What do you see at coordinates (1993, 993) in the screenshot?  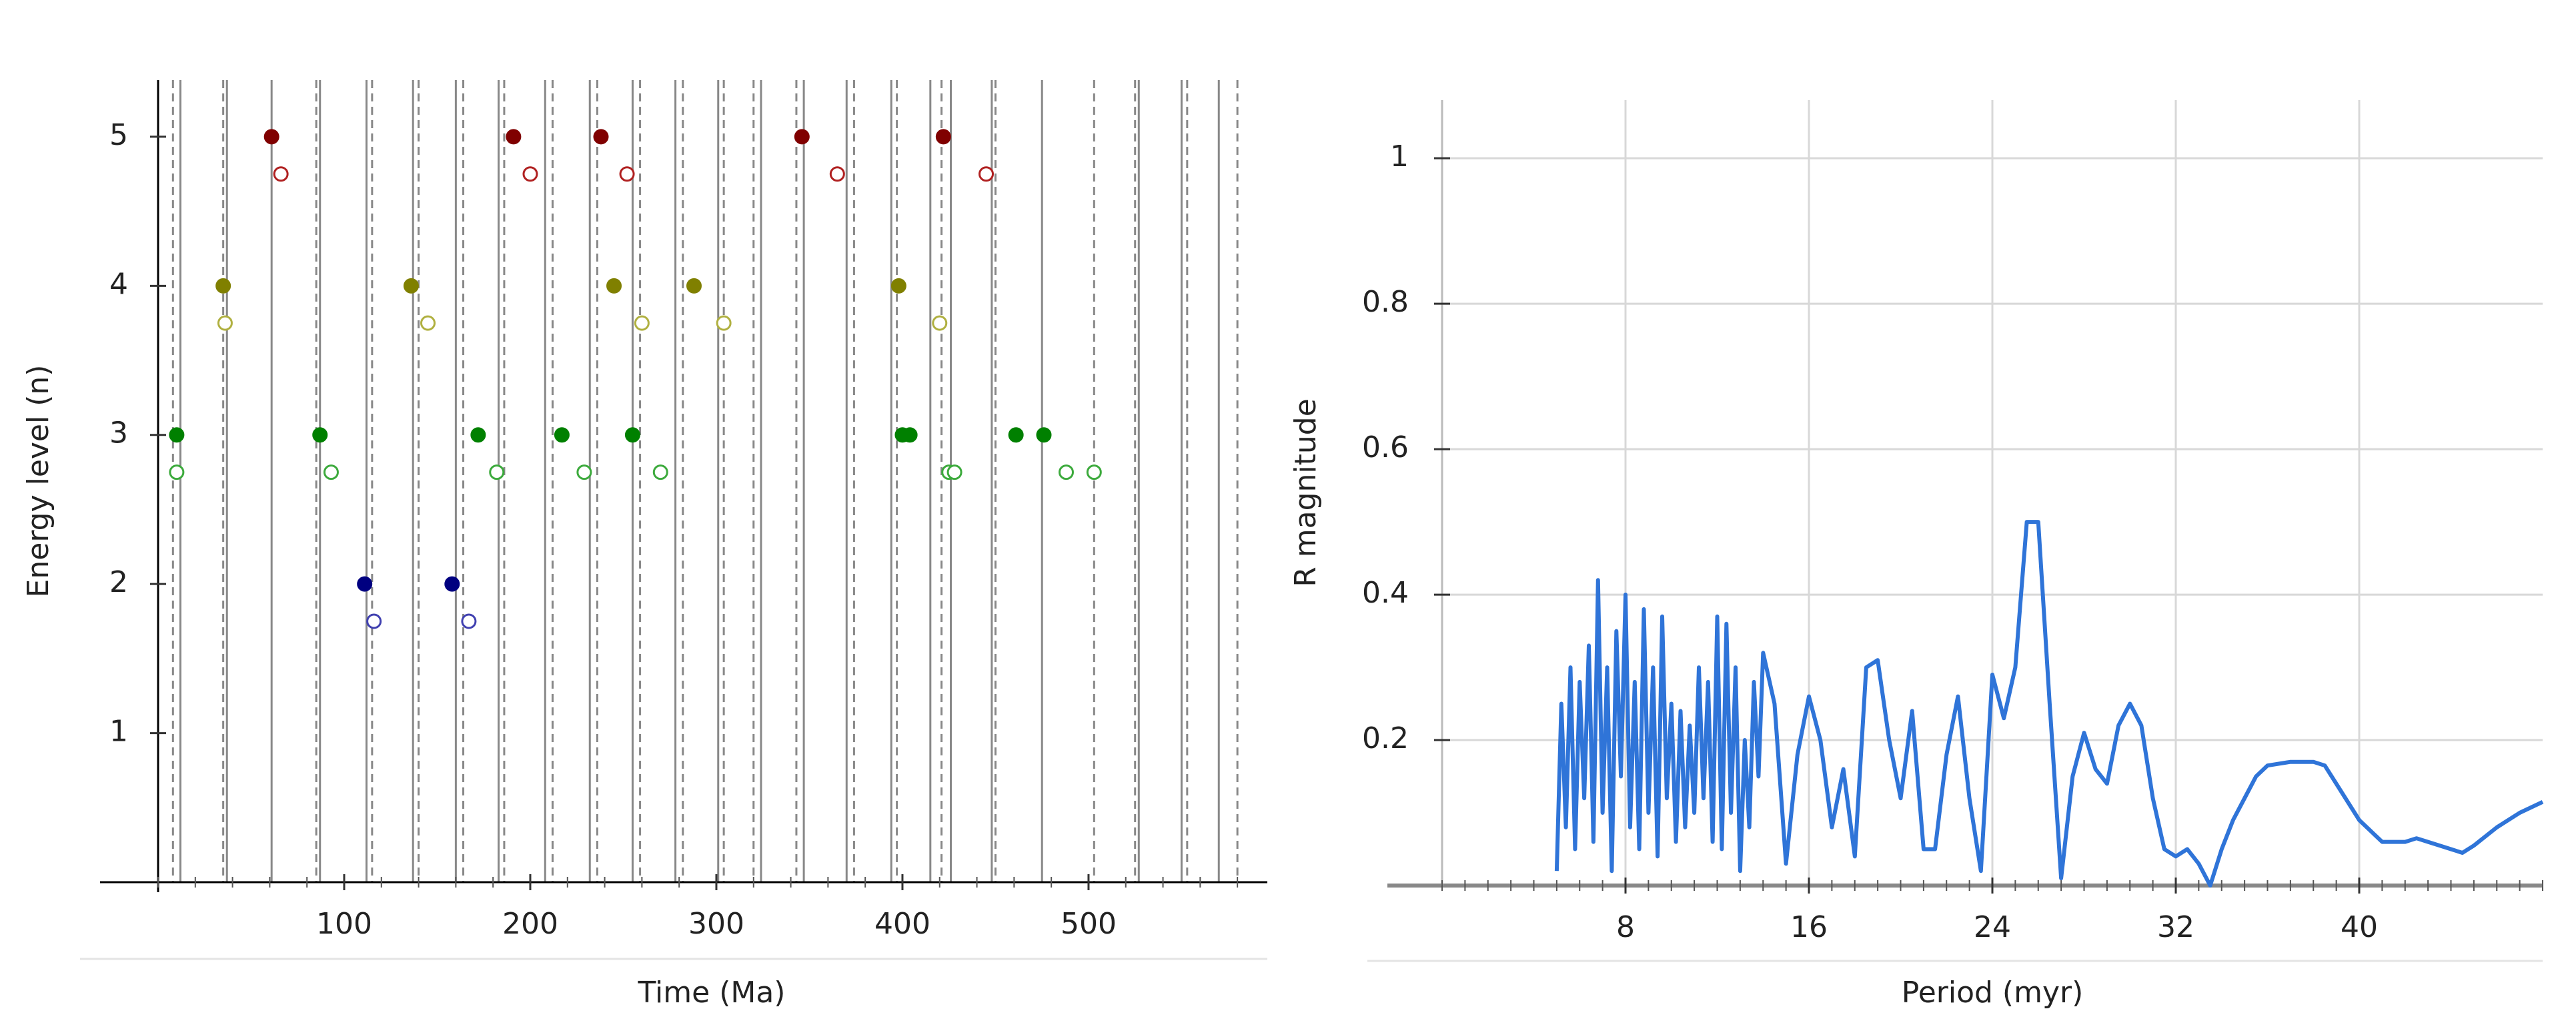 I see `x-axis-label: Period (myr)` at bounding box center [1993, 993].